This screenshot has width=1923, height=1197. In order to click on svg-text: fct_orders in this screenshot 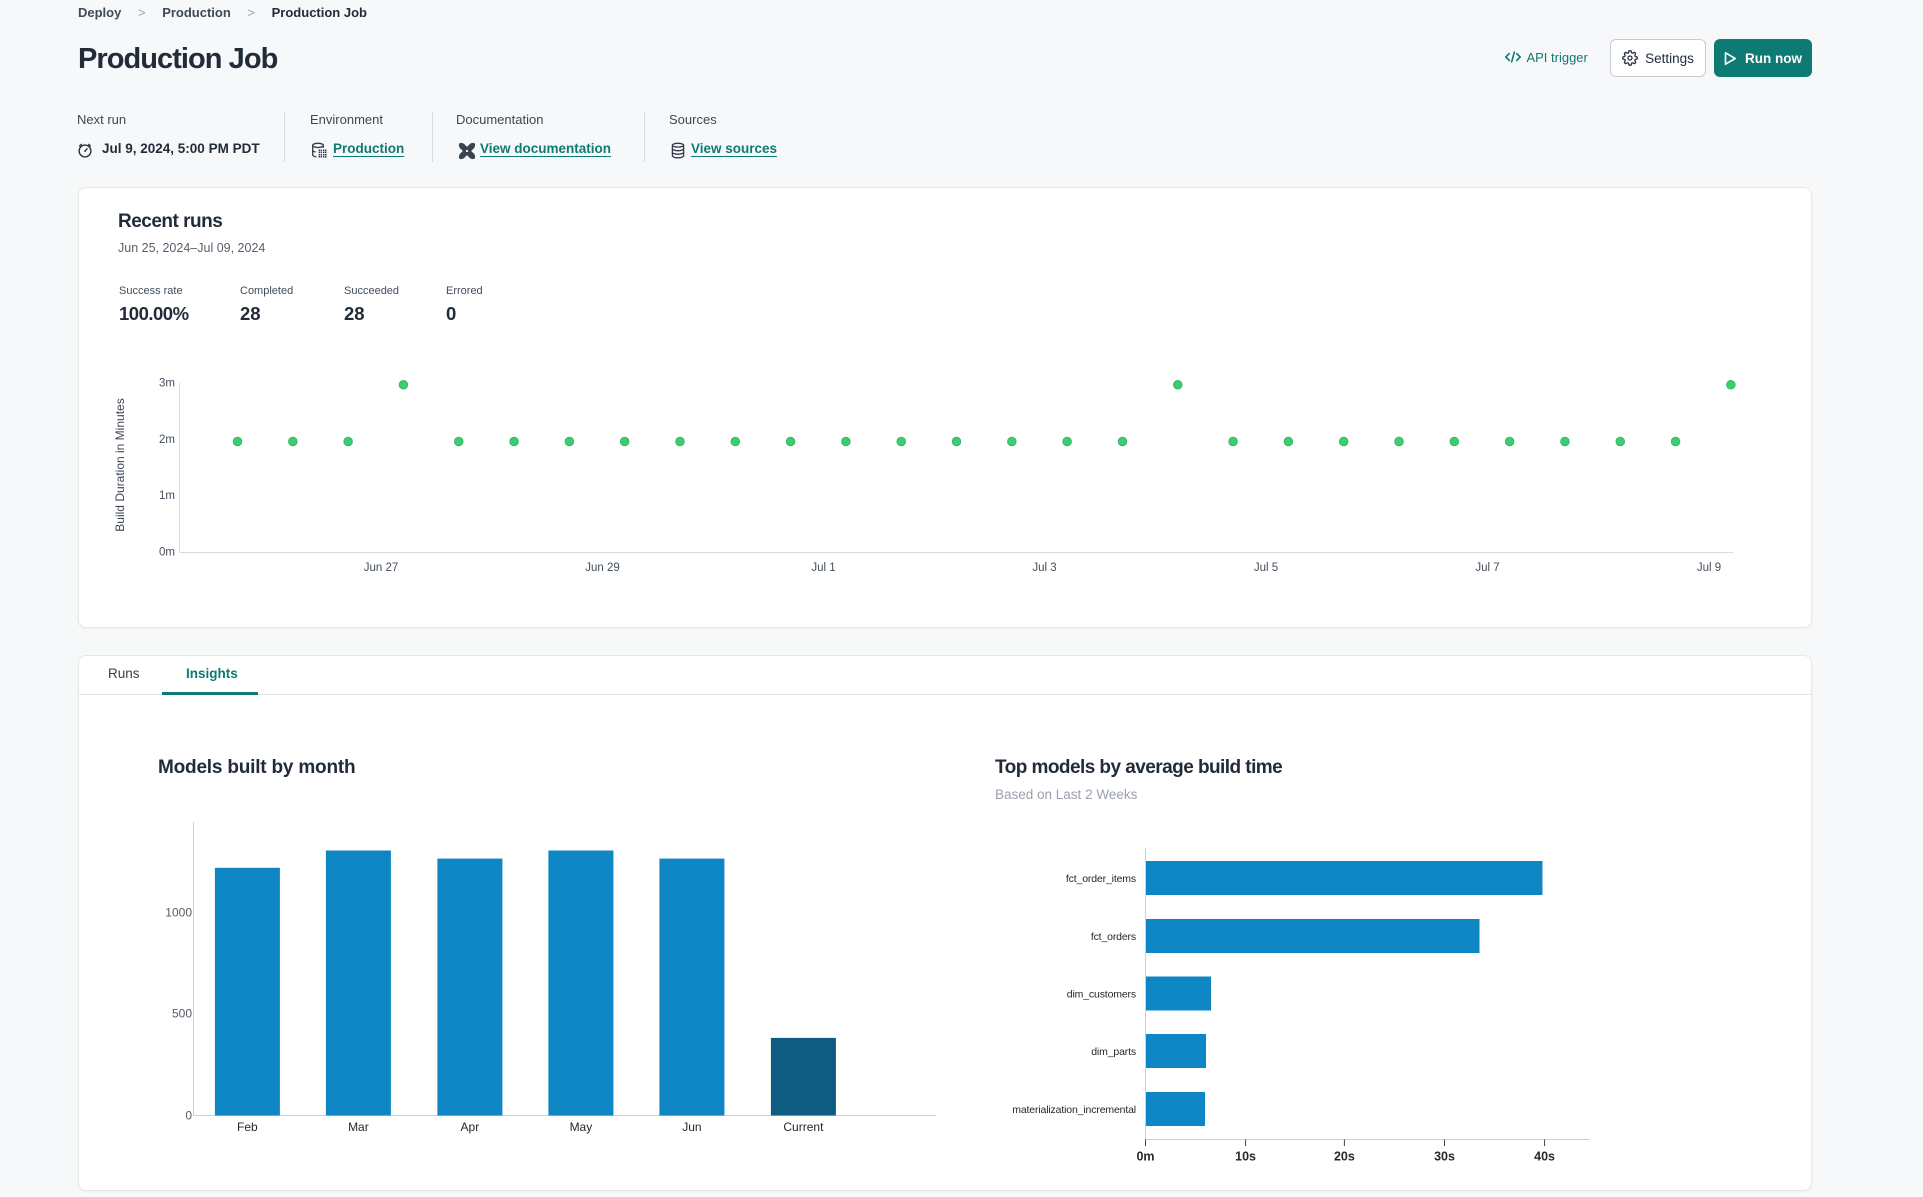, I will do `click(1113, 937)`.